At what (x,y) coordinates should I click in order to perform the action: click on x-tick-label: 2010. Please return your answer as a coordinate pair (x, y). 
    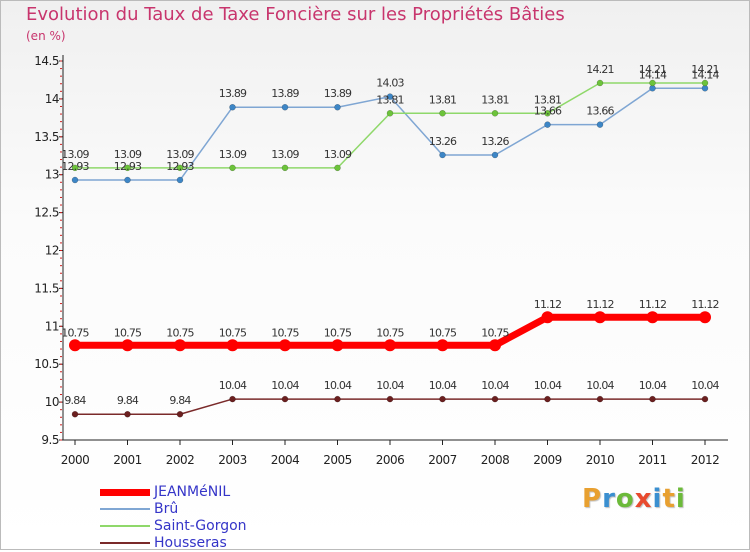
    Looking at the image, I should click on (600, 460).